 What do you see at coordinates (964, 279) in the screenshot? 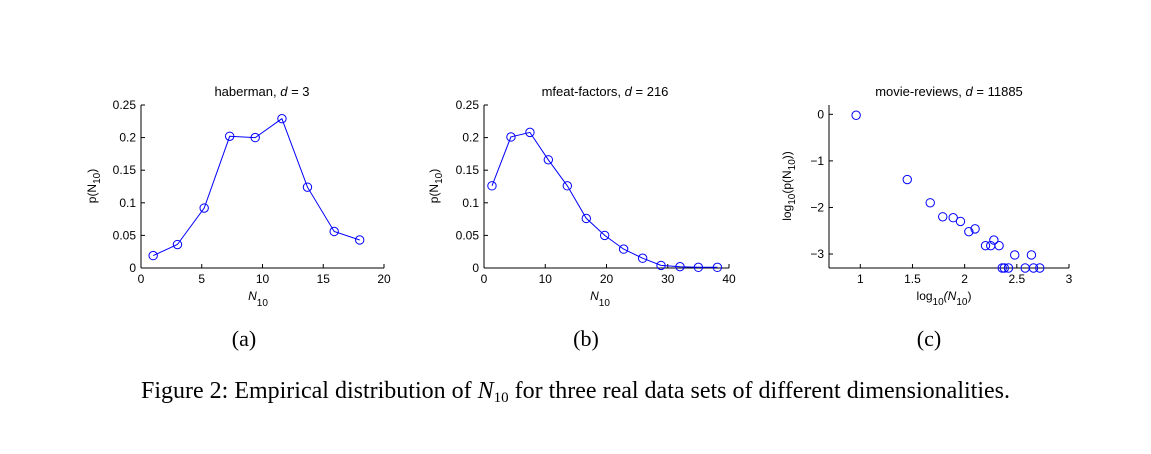
I see `panel-c-x-tick-label: 2` at bounding box center [964, 279].